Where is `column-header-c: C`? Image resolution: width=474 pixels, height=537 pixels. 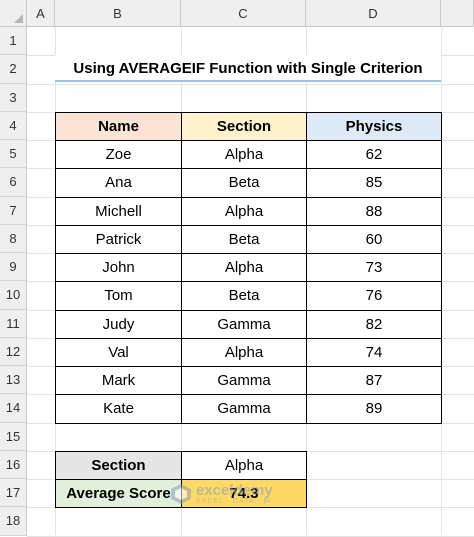 column-header-c: C is located at coordinates (243, 13).